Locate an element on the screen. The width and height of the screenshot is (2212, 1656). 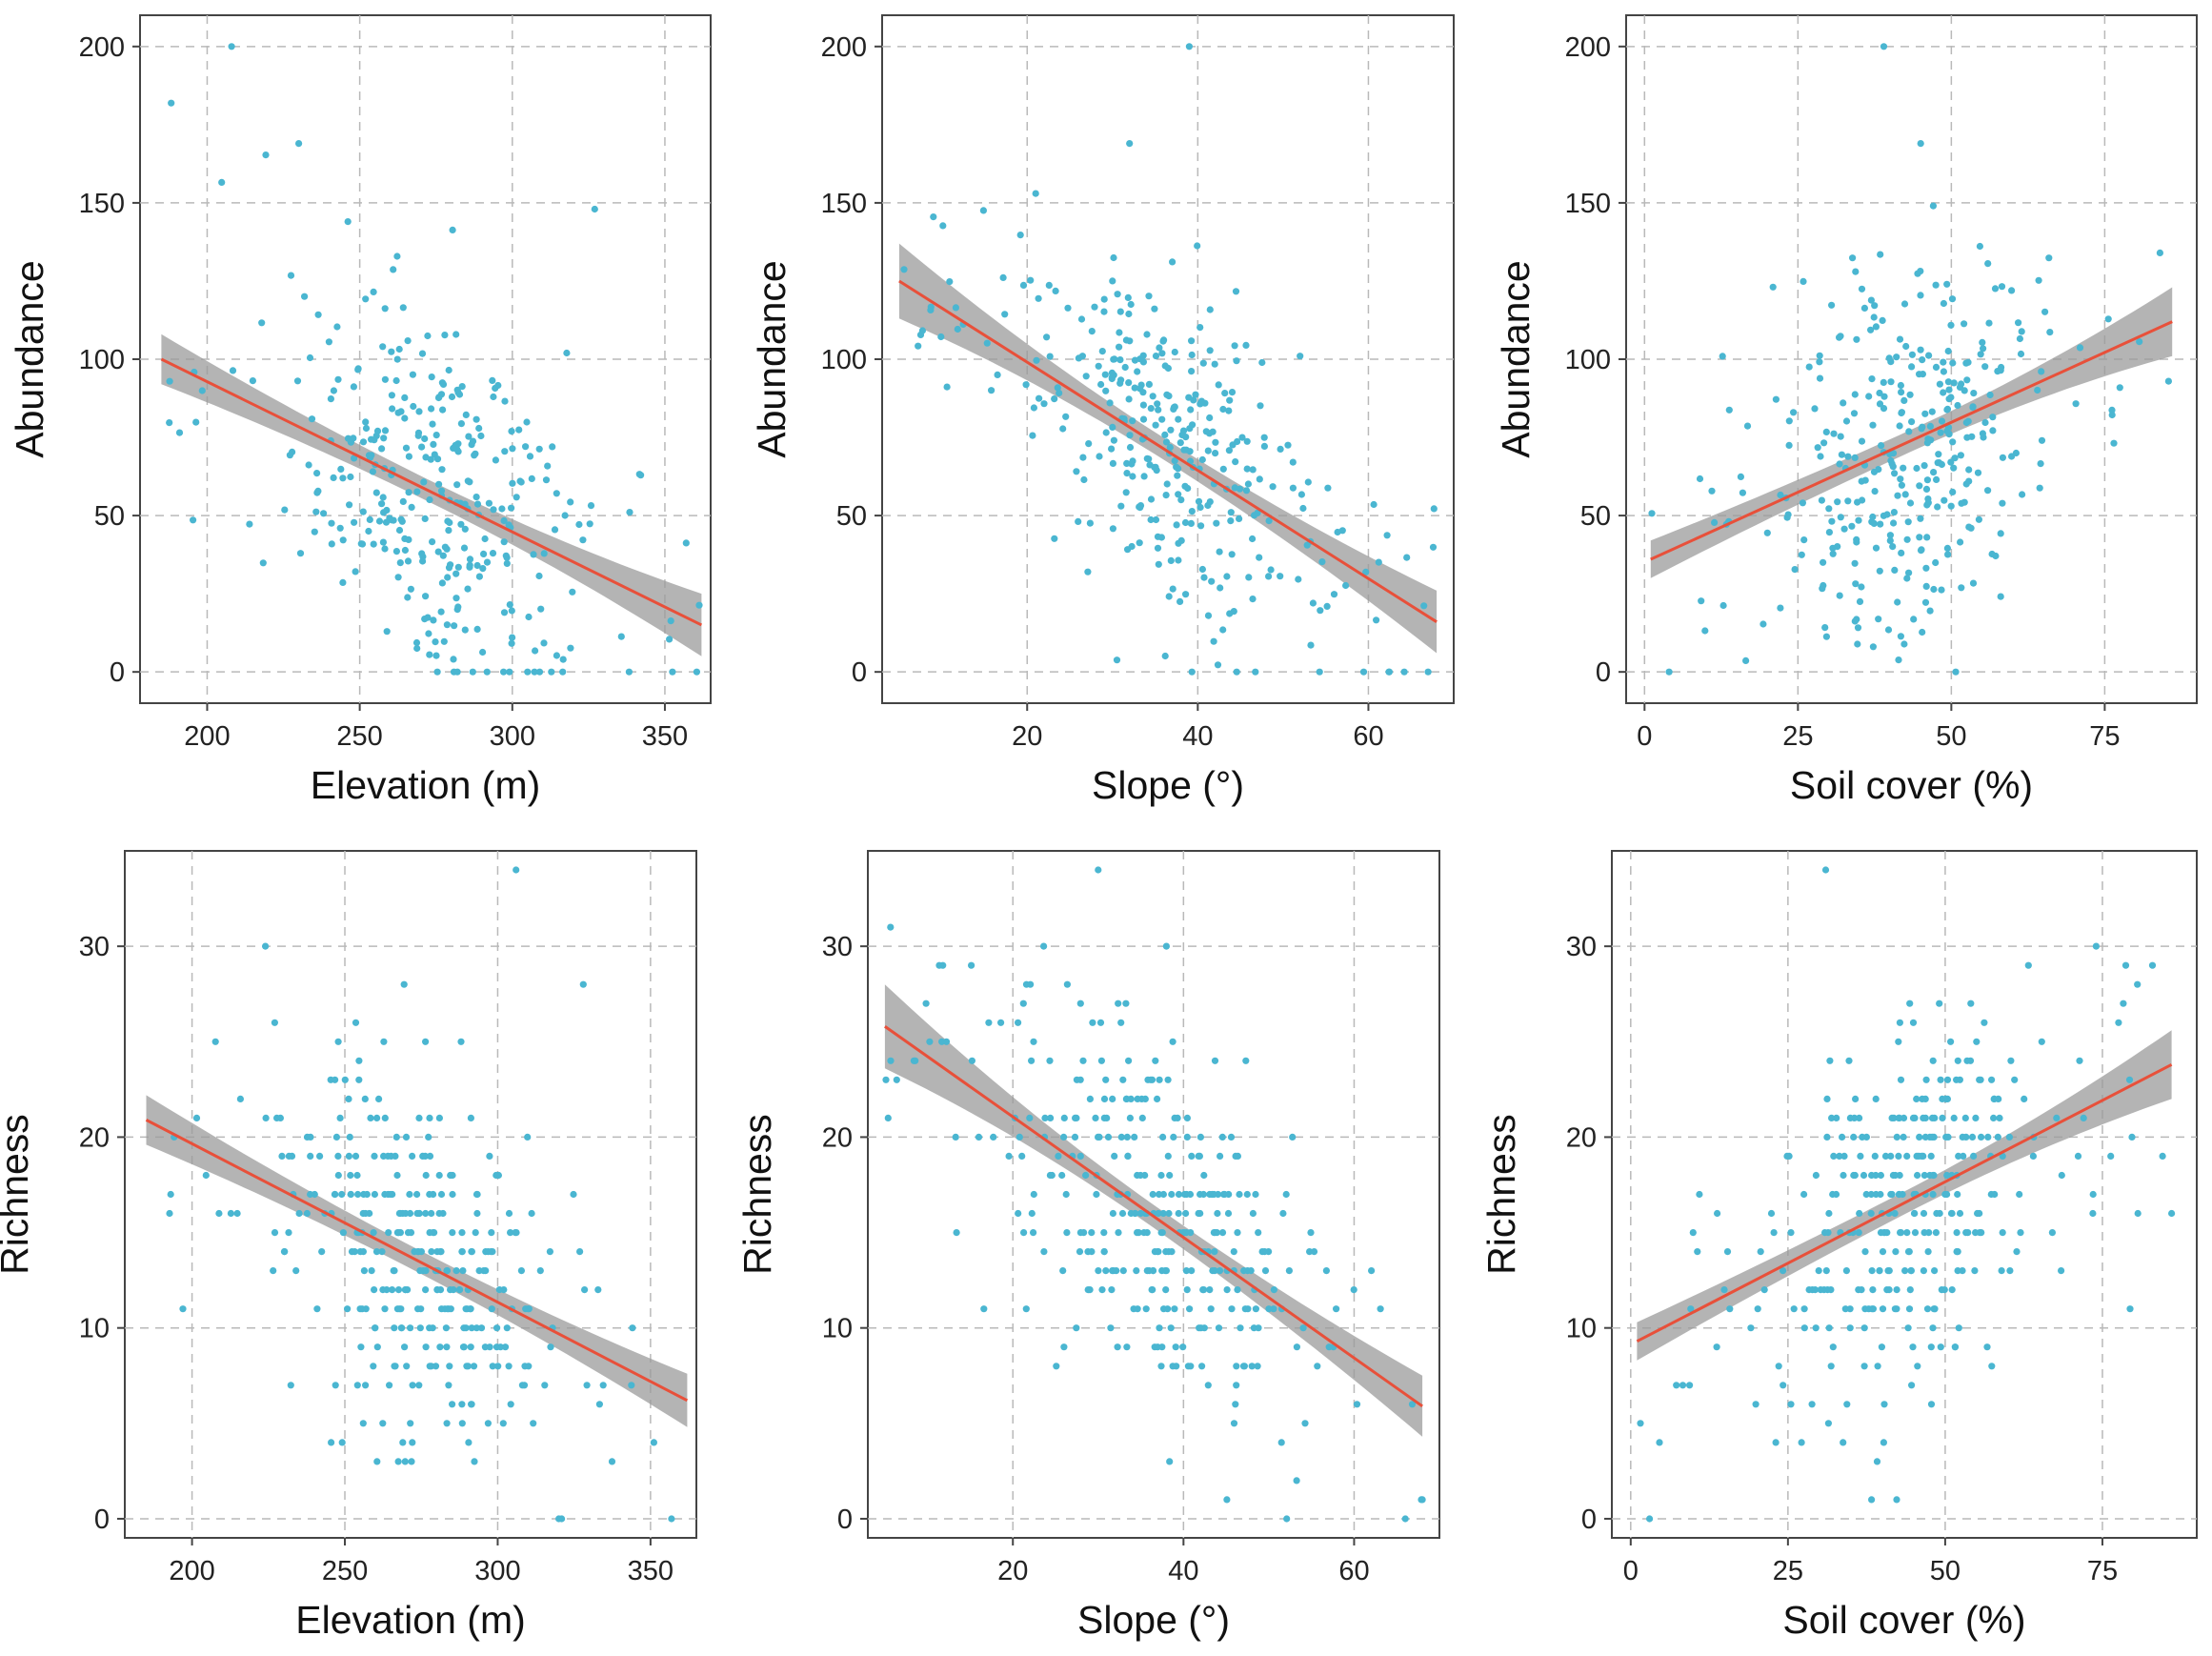
x-axis-label: Soil cover (%) is located at coordinates (1911, 785).